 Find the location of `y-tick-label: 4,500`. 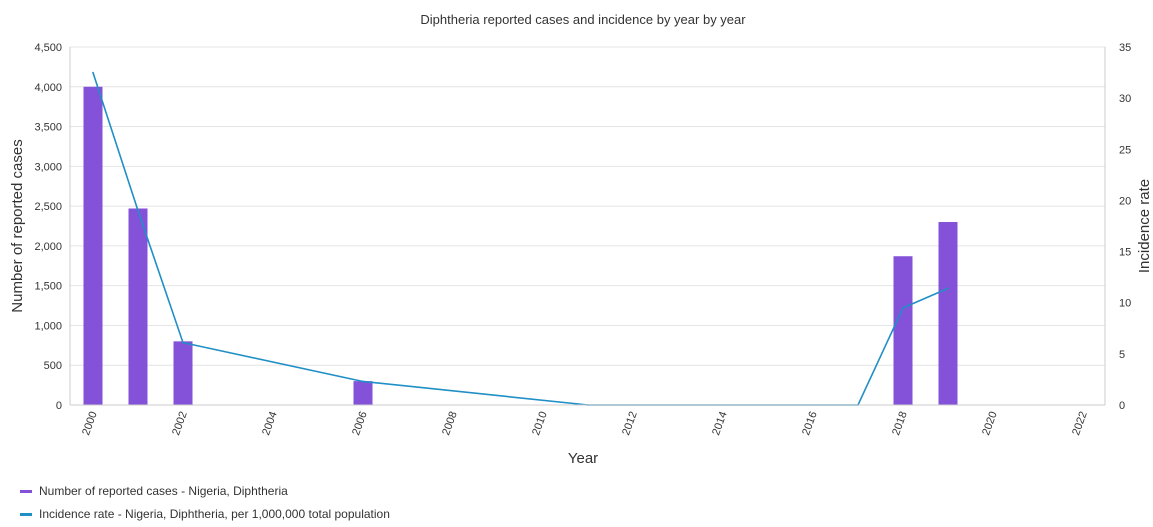

y-tick-label: 4,500 is located at coordinates (48, 48).